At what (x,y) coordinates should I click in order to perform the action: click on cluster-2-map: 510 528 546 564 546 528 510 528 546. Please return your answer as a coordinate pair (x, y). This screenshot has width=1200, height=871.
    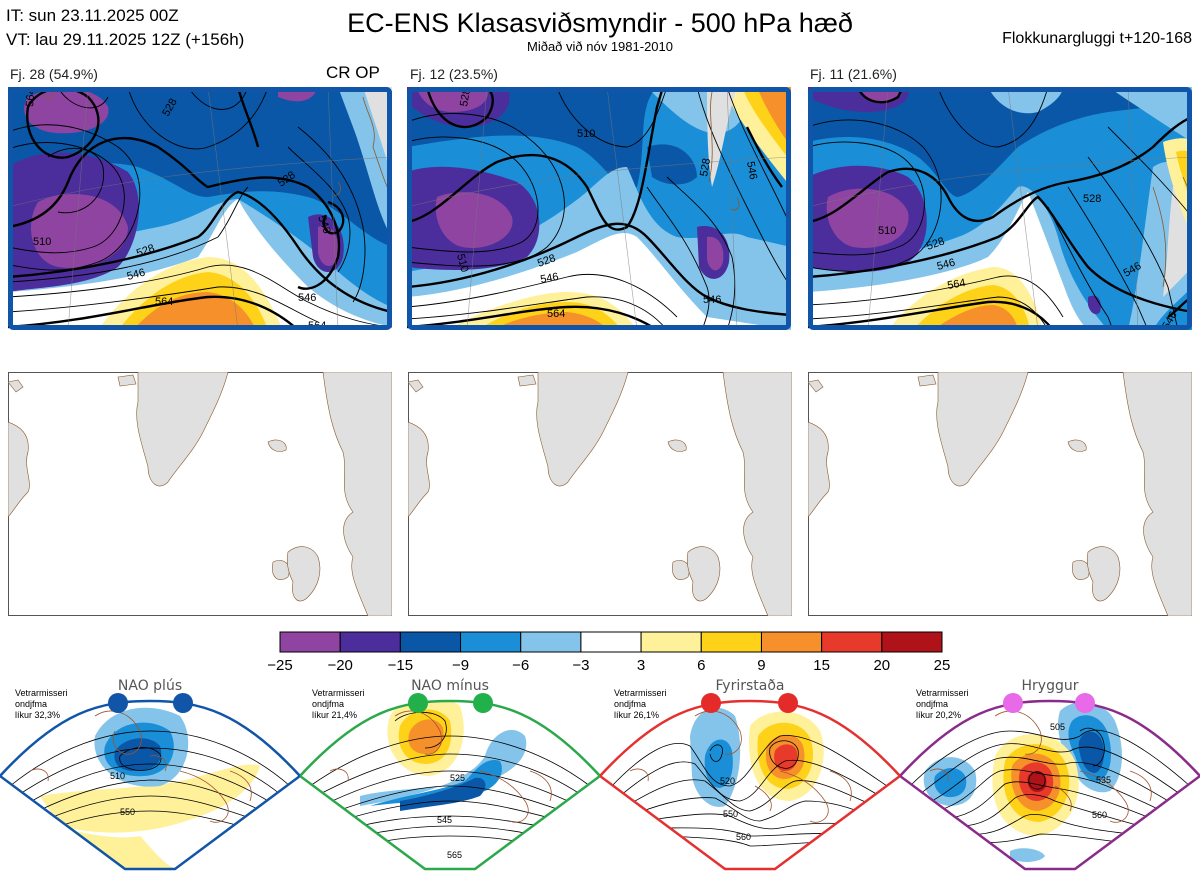
    Looking at the image, I should click on (599, 208).